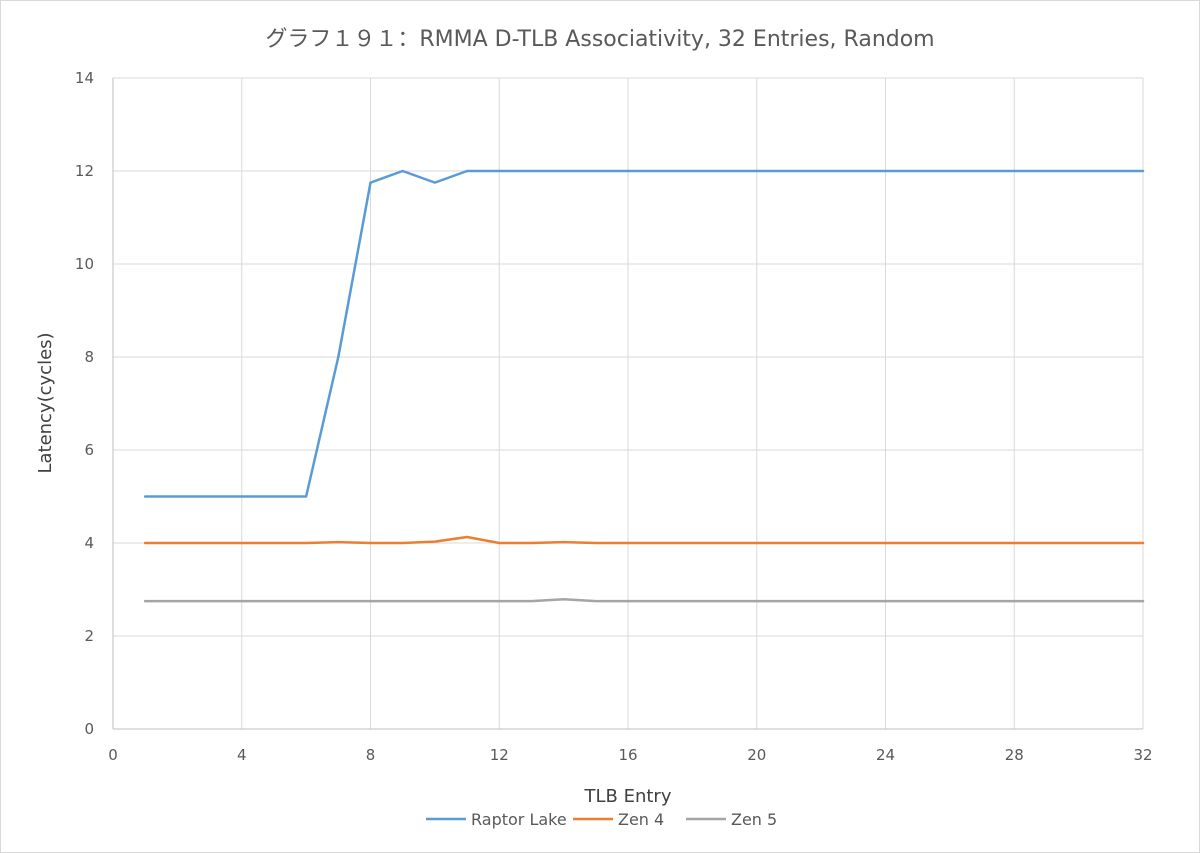 This screenshot has height=853, width=1200. I want to click on legend-item-raptor-lake: Raptor Lake, so click(496, 819).